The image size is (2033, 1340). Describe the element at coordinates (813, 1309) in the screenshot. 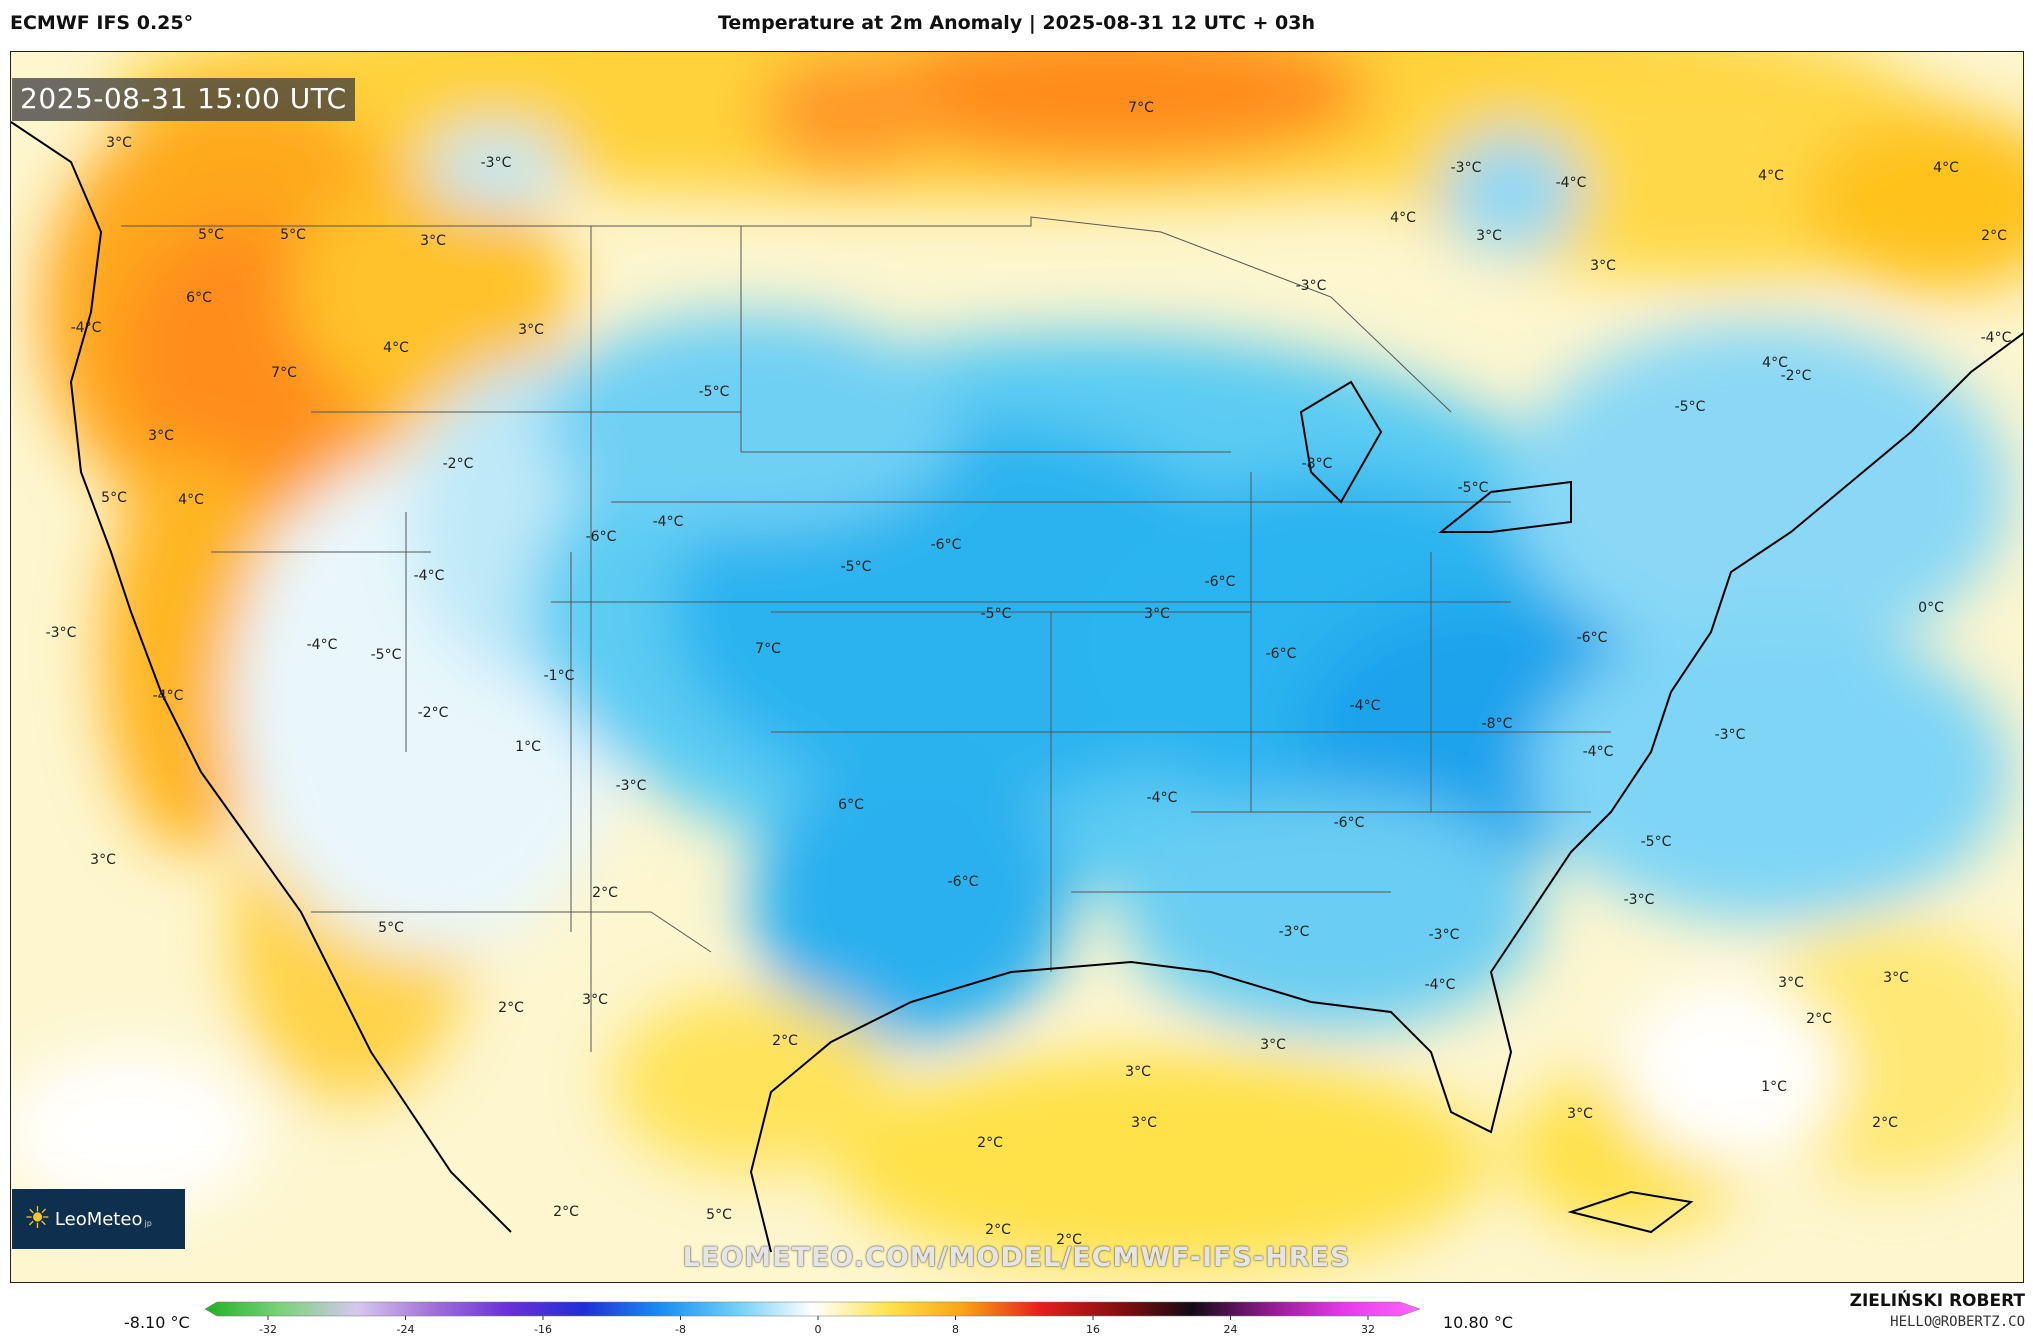

I see `colorbar-bar` at that location.